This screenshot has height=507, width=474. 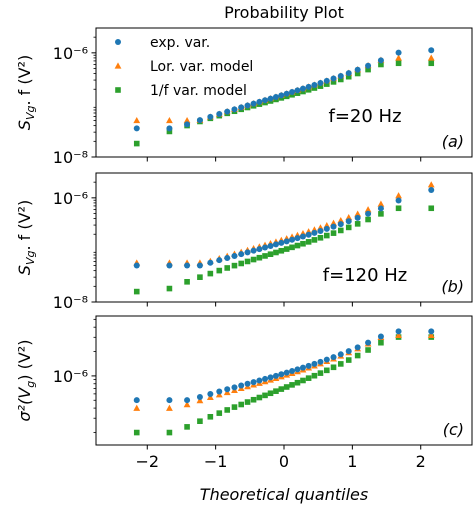 I want to click on x-tick-label: −1, so click(x=216, y=461).